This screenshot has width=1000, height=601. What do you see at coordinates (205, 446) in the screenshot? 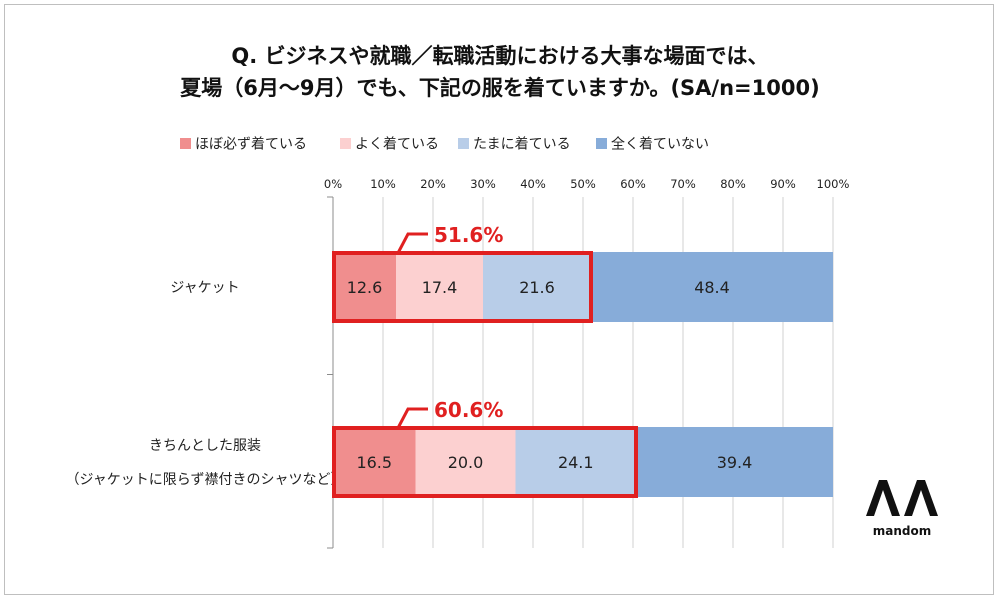
I see `category-label: きちんとした服装` at bounding box center [205, 446].